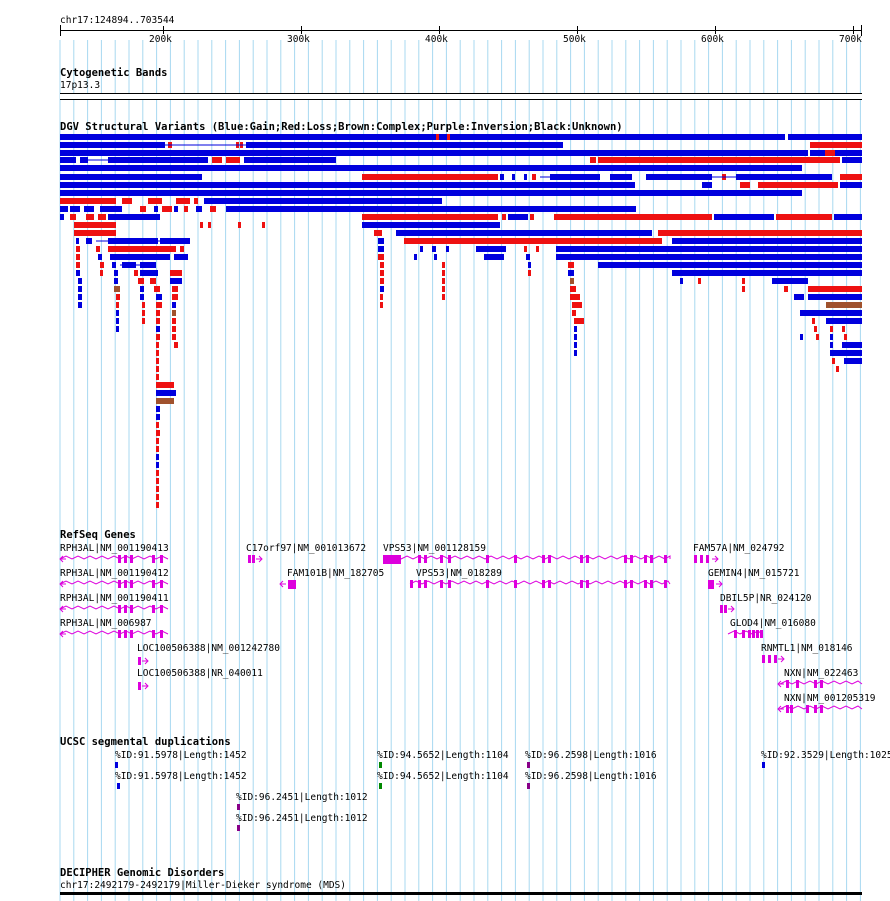  Describe the element at coordinates (306, 548) in the screenshot. I see `gene-label: C17orf97|NM_001013672` at that location.